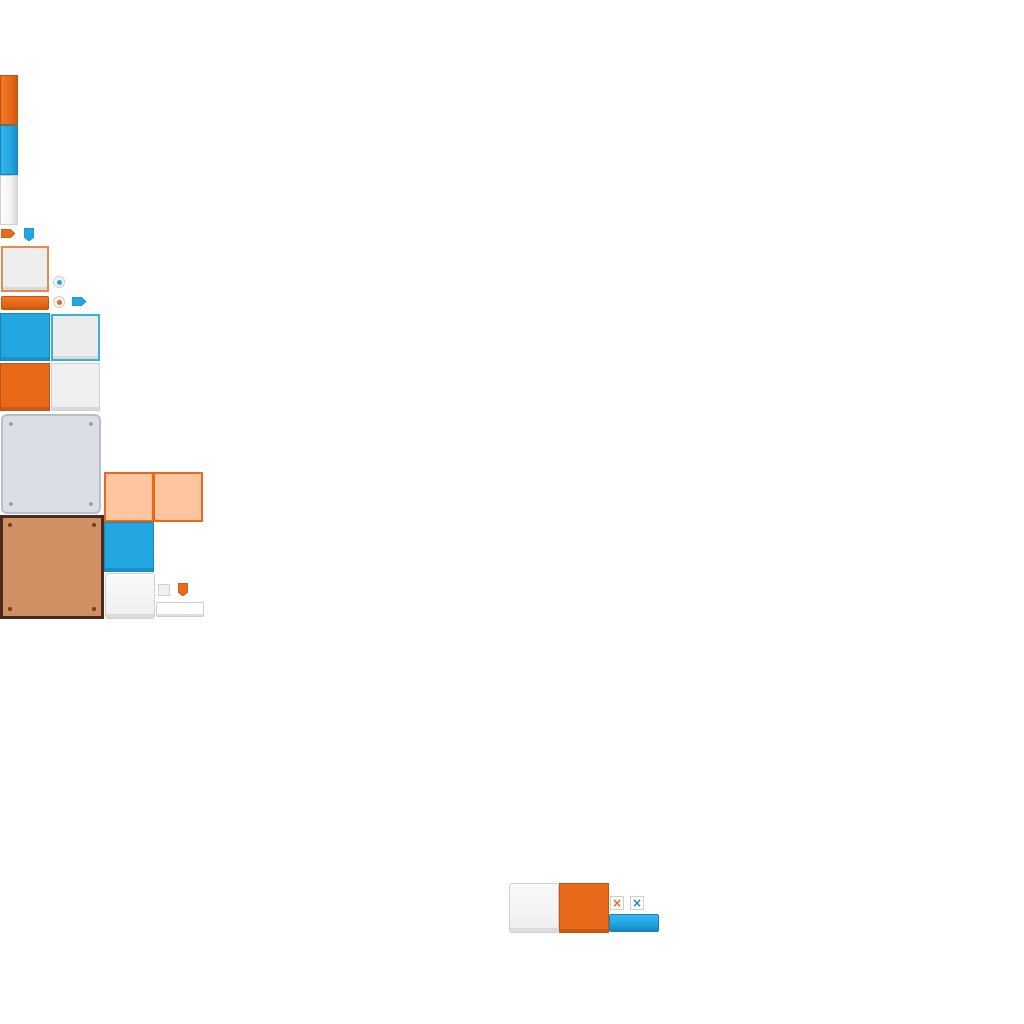 The height and width of the screenshot is (1024, 1024). What do you see at coordinates (59, 302) in the screenshot?
I see `radio-orange-icon` at bounding box center [59, 302].